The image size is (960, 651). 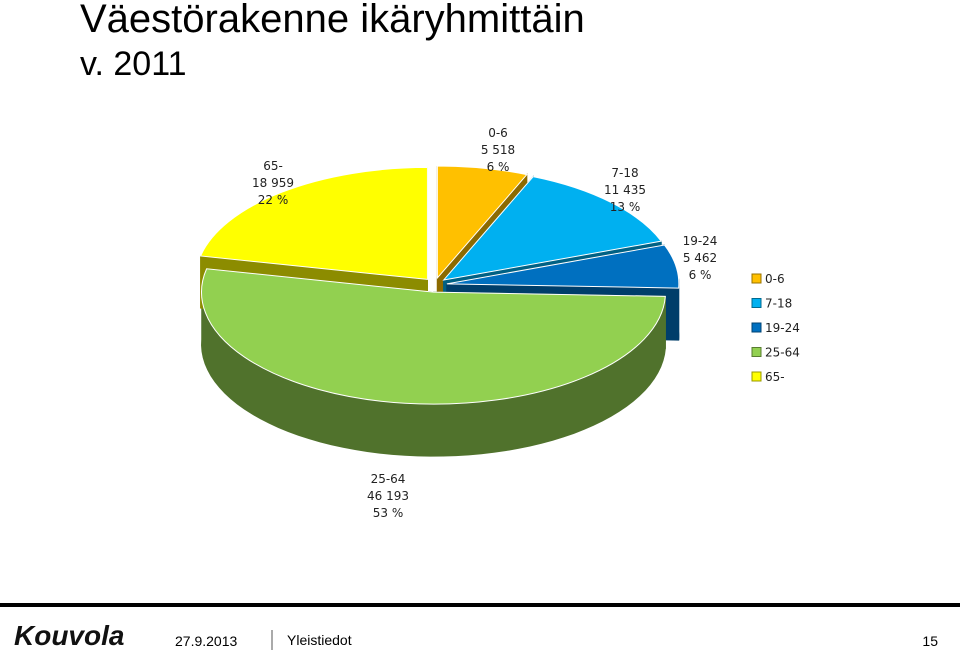 What do you see at coordinates (775, 279) in the screenshot?
I see `legend-label: 0-6` at bounding box center [775, 279].